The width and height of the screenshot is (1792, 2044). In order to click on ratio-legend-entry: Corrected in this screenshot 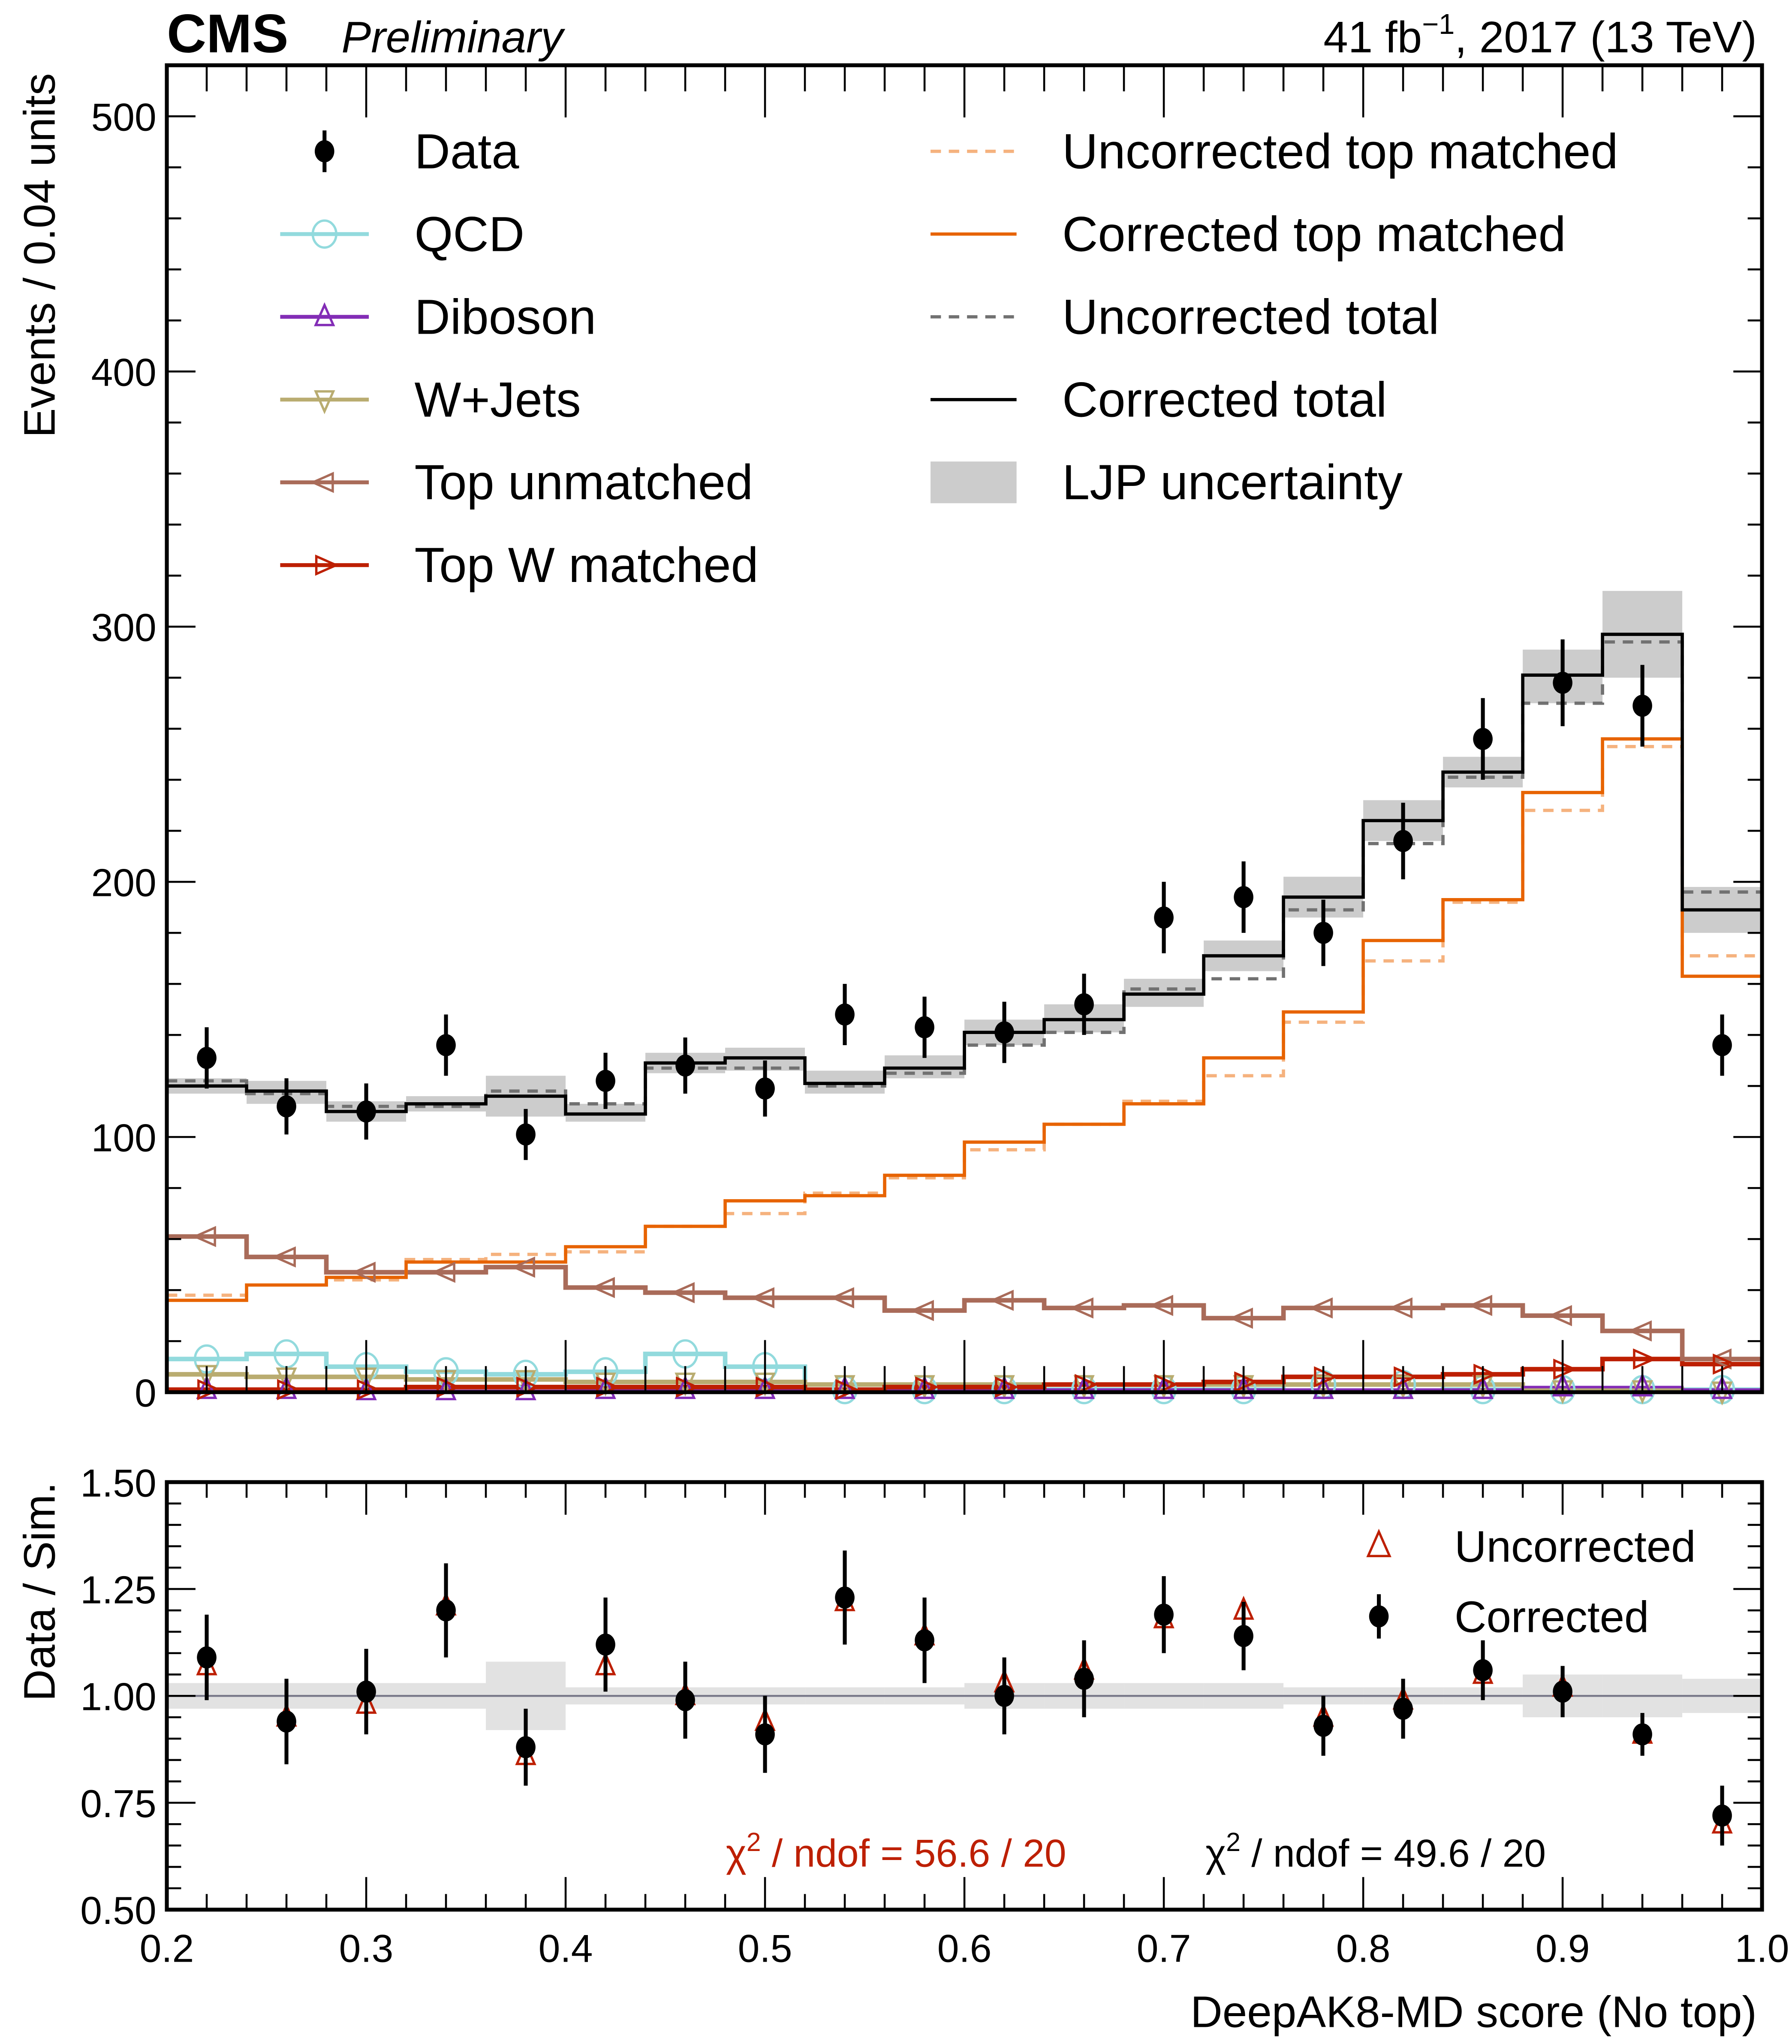, I will do `click(1509, 1616)`.